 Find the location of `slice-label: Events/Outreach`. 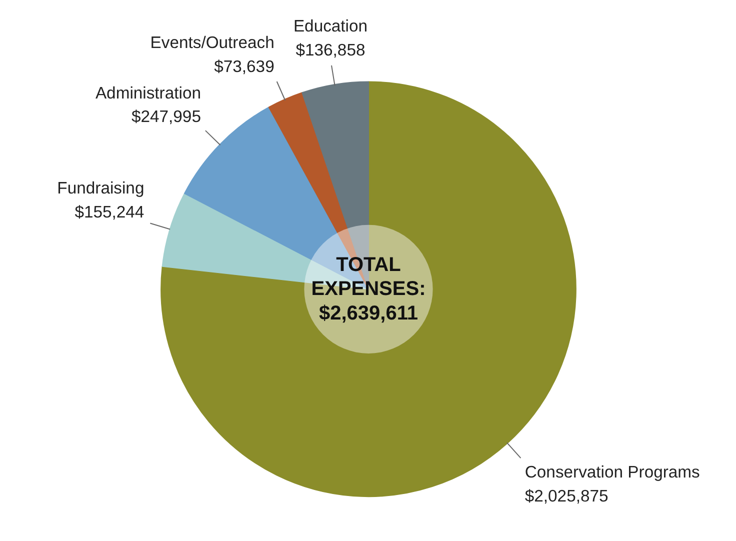

slice-label: Events/Outreach is located at coordinates (212, 42).